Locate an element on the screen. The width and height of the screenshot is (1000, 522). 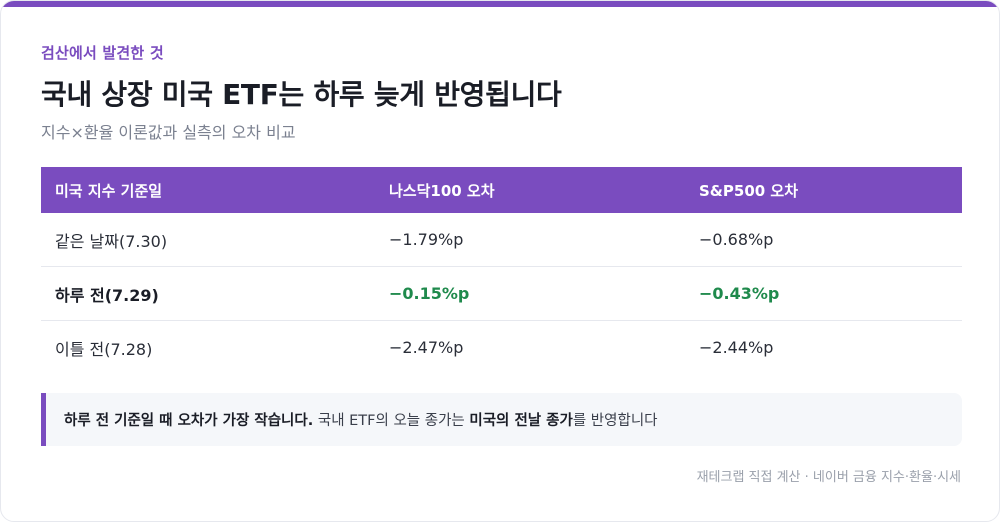
row-sp500-error: −2.44%p is located at coordinates (736, 347).